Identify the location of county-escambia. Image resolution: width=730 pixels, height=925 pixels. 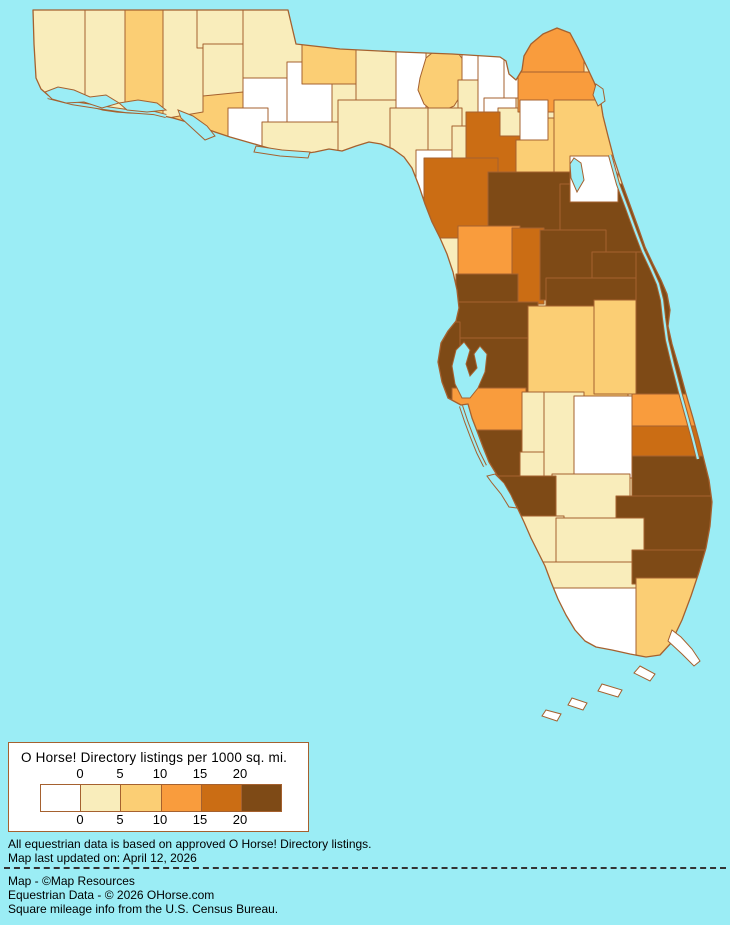
(59, 71).